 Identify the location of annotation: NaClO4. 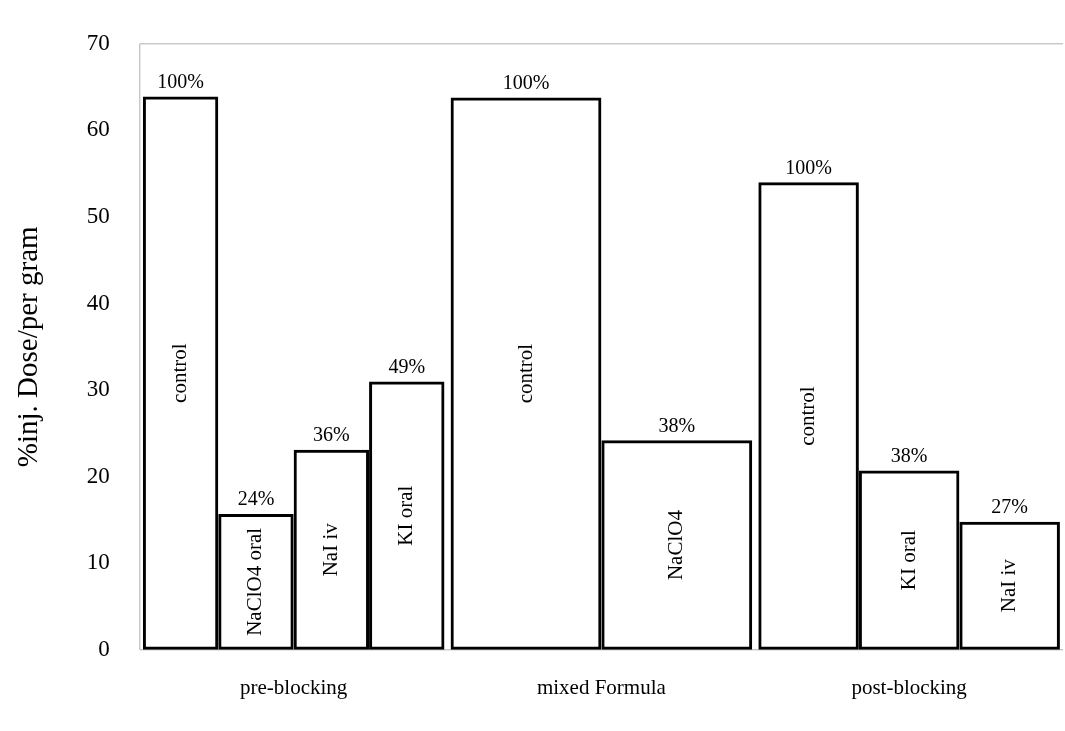
(675, 545).